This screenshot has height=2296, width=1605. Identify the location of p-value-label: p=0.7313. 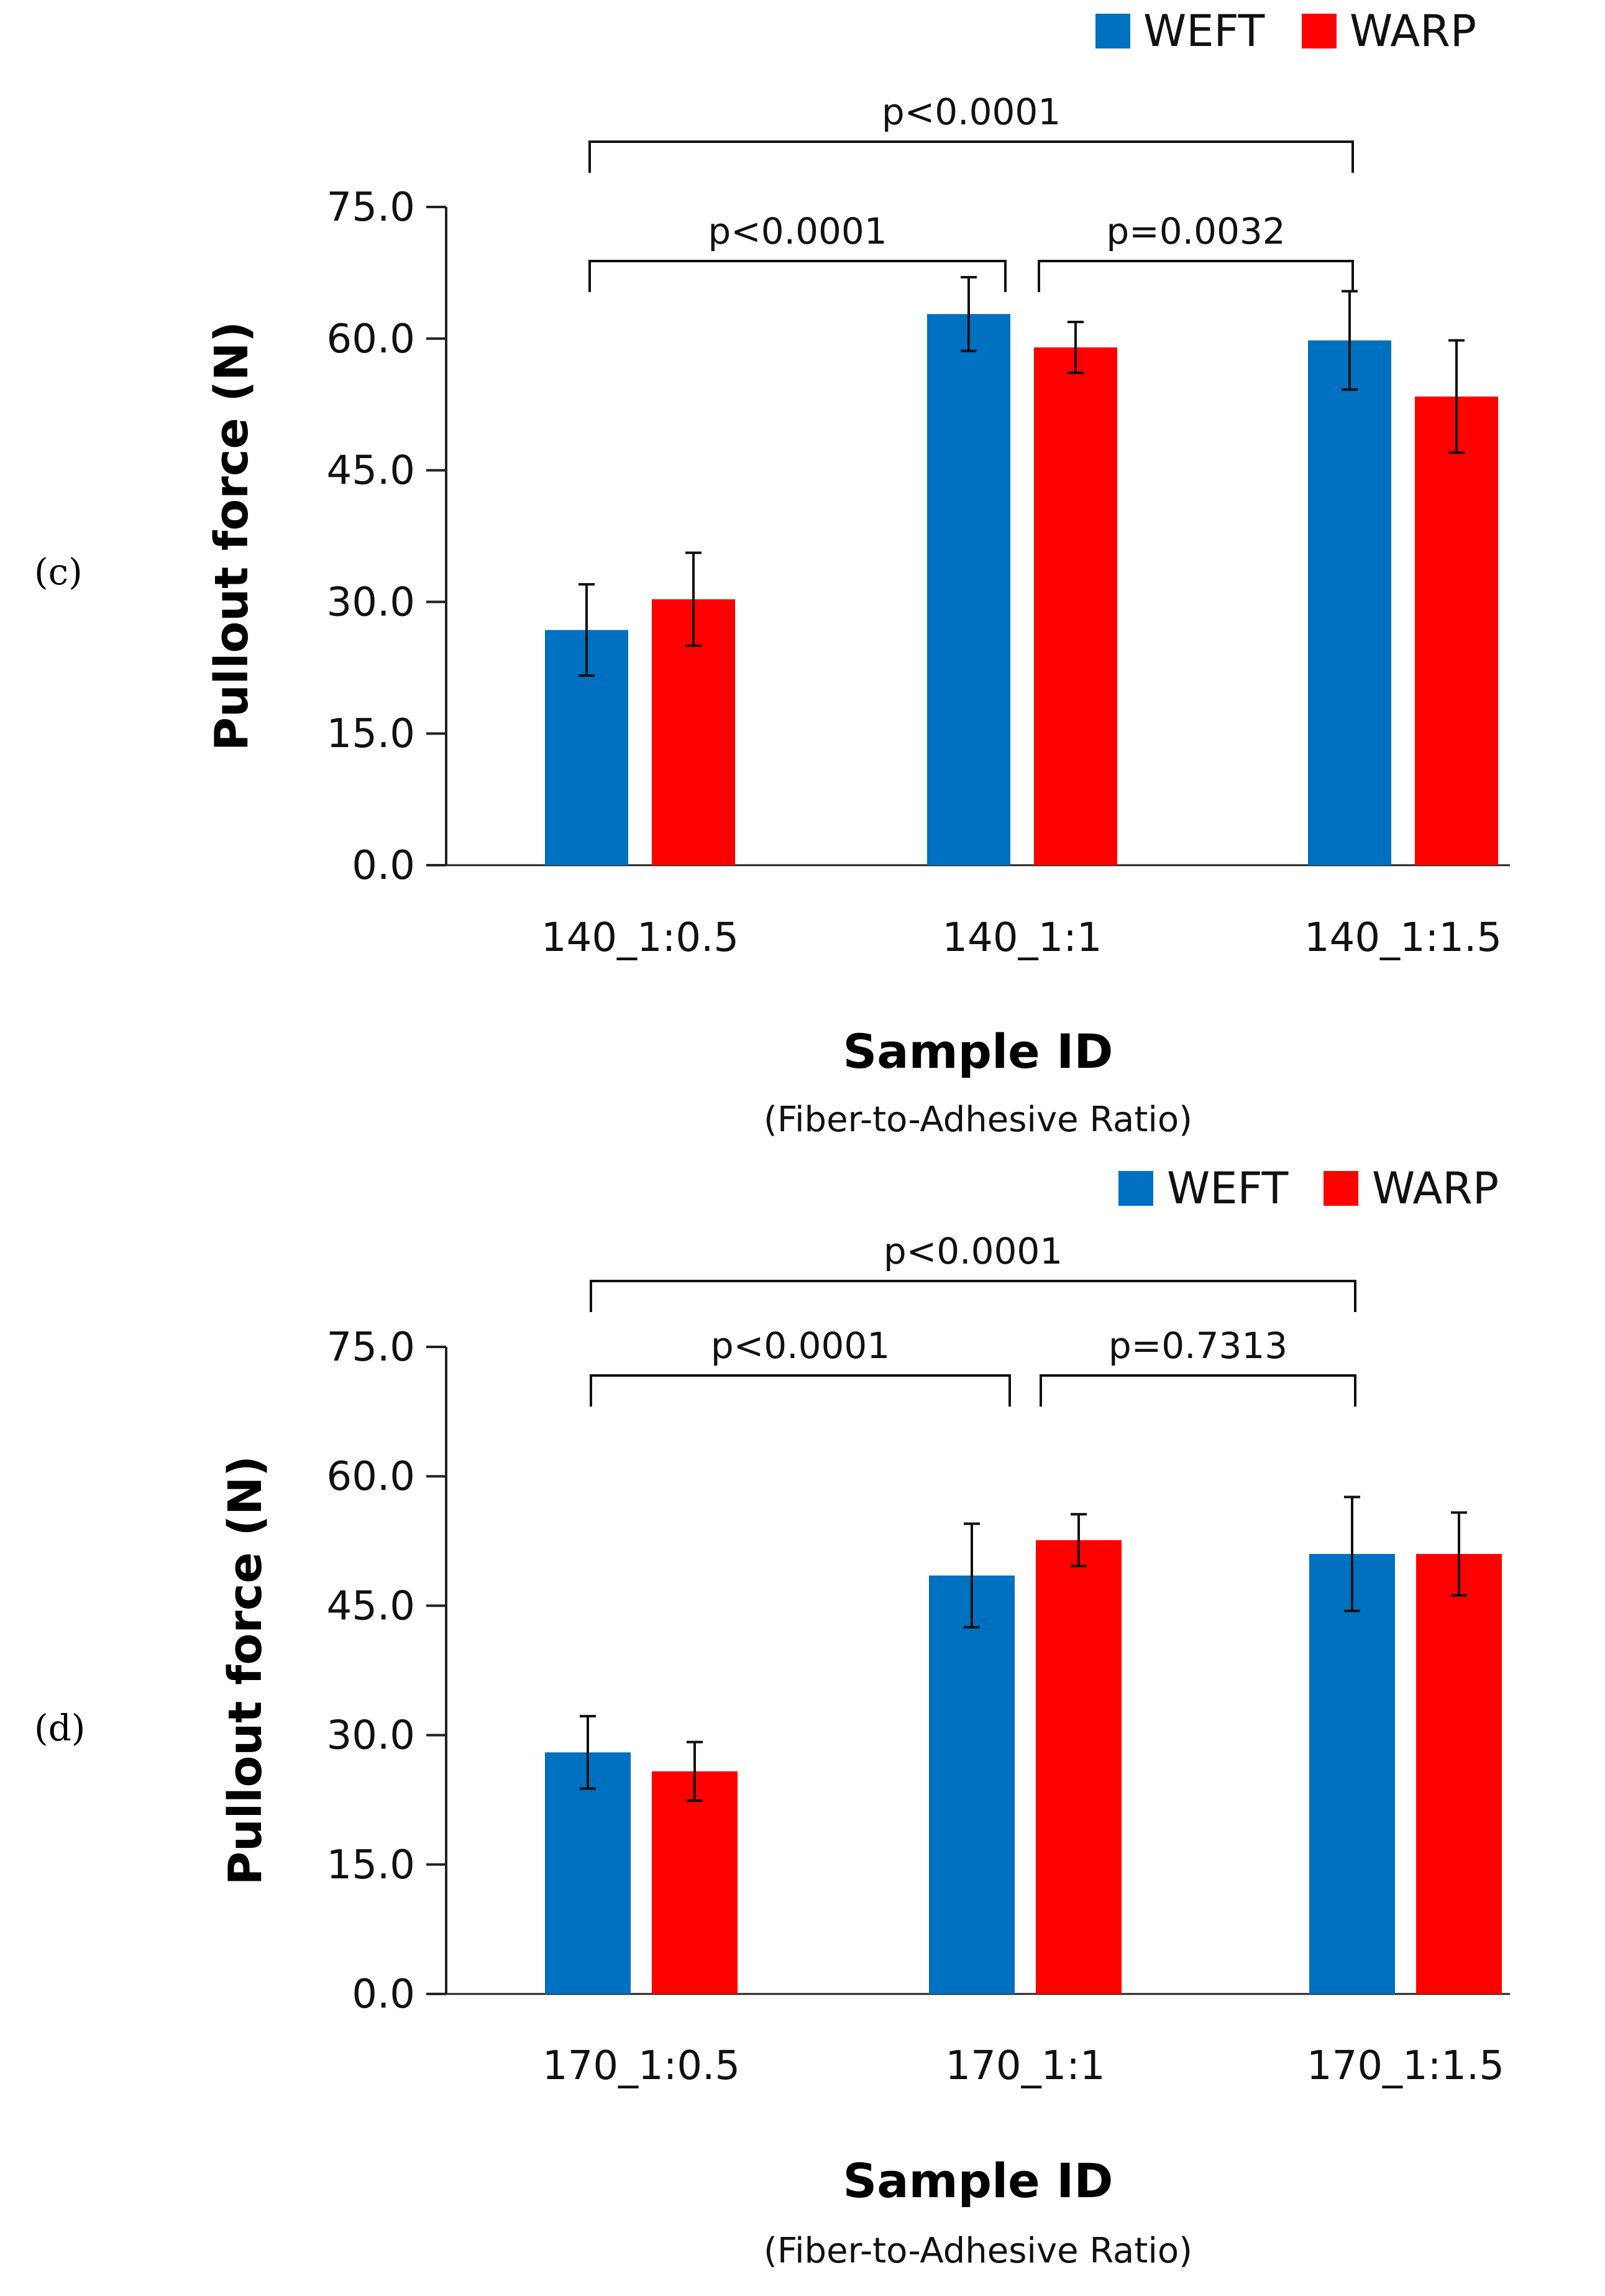
(1198, 1346).